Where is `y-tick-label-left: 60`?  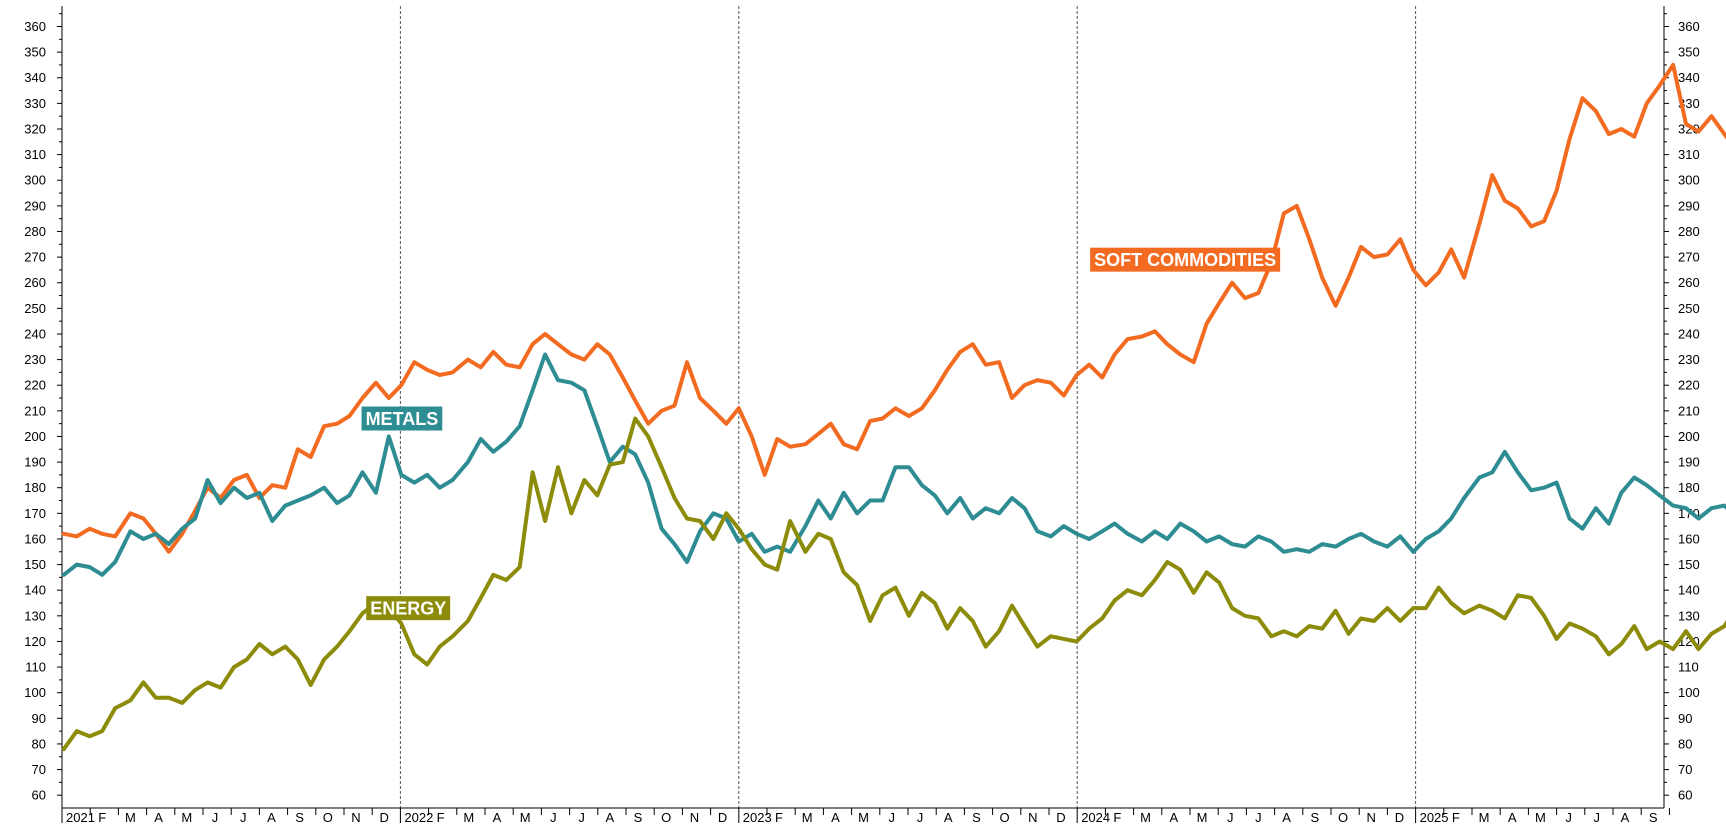
y-tick-label-left: 60 is located at coordinates (39, 795).